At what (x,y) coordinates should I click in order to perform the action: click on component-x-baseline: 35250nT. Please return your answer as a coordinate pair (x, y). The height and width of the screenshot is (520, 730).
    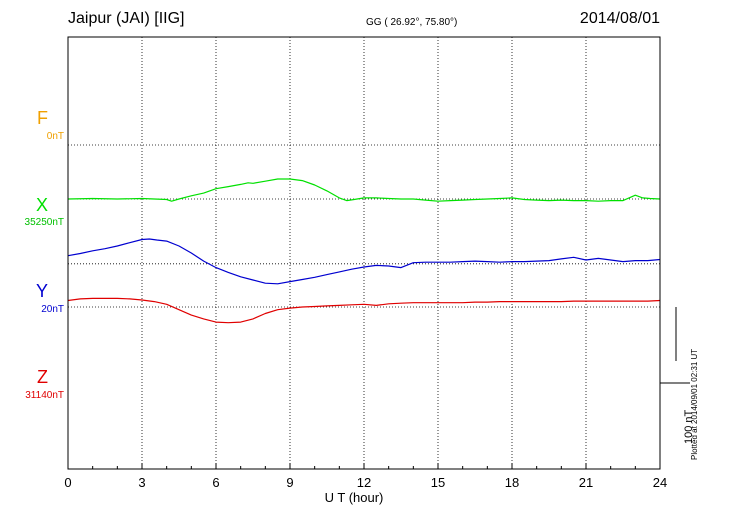
    Looking at the image, I should click on (44, 222).